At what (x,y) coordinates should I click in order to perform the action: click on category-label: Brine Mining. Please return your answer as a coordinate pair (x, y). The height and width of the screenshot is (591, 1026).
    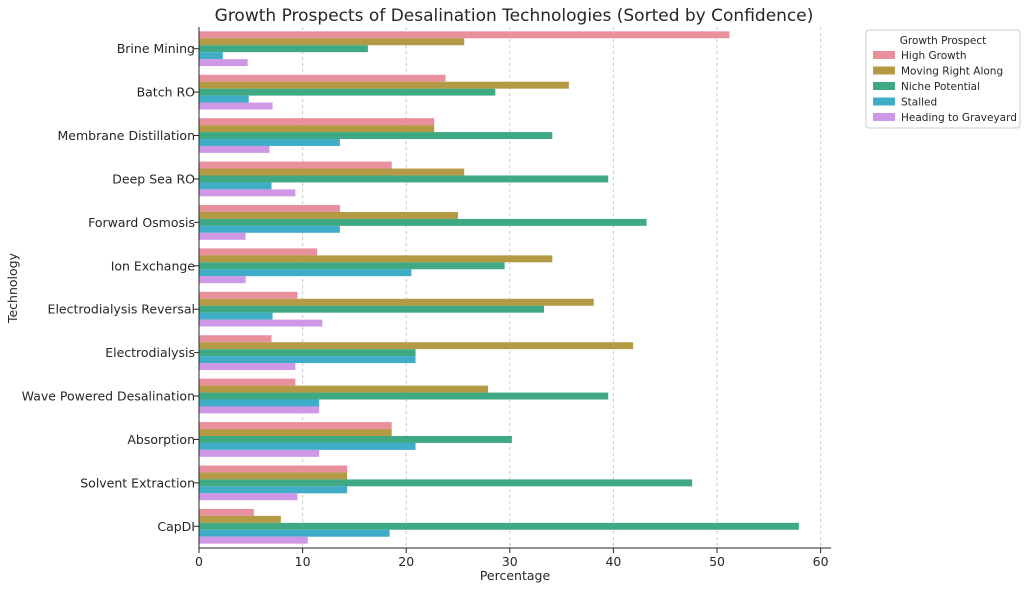
    Looking at the image, I should click on (156, 48).